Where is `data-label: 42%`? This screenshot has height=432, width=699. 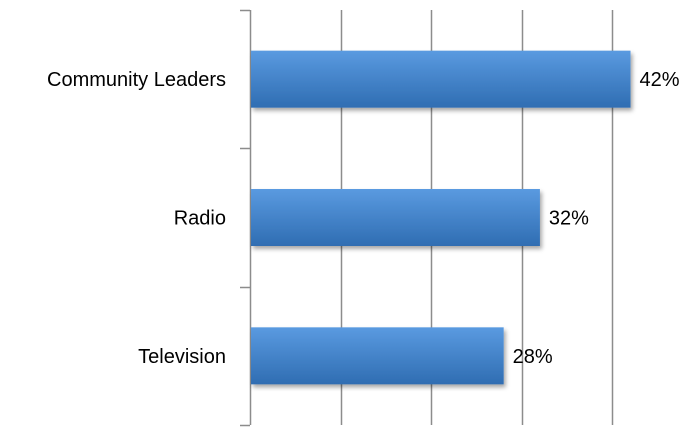
data-label: 42% is located at coordinates (660, 80).